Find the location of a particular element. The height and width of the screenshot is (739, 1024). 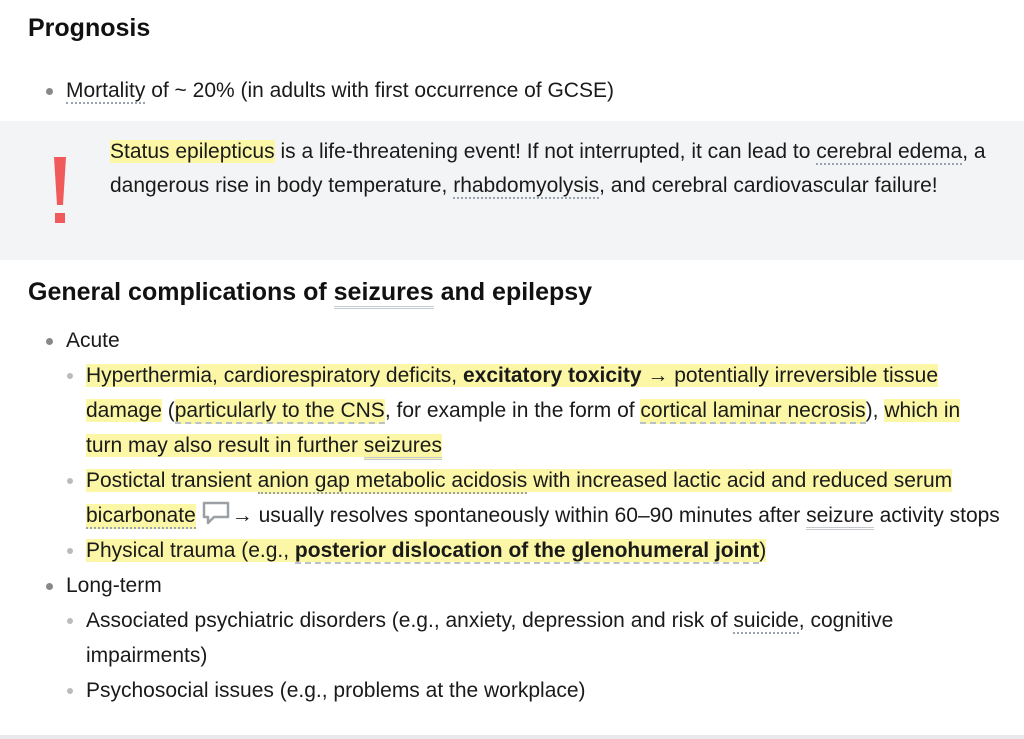

divider is located at coordinates (512, 737).